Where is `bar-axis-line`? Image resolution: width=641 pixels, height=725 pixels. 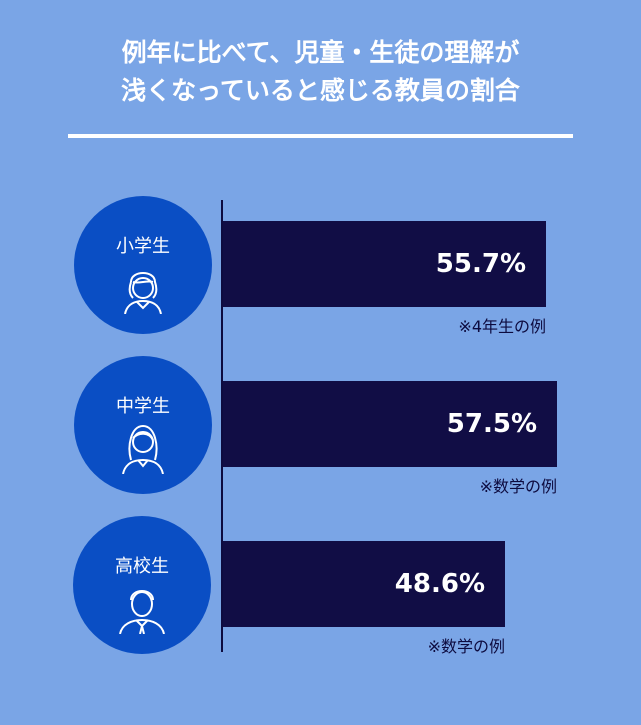 bar-axis-line is located at coordinates (222, 426).